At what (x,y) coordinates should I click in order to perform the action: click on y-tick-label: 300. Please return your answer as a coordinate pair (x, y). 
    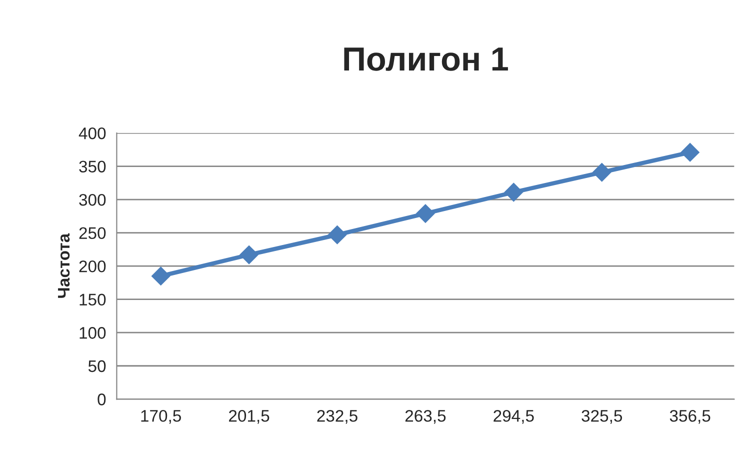
    Looking at the image, I should click on (92, 200).